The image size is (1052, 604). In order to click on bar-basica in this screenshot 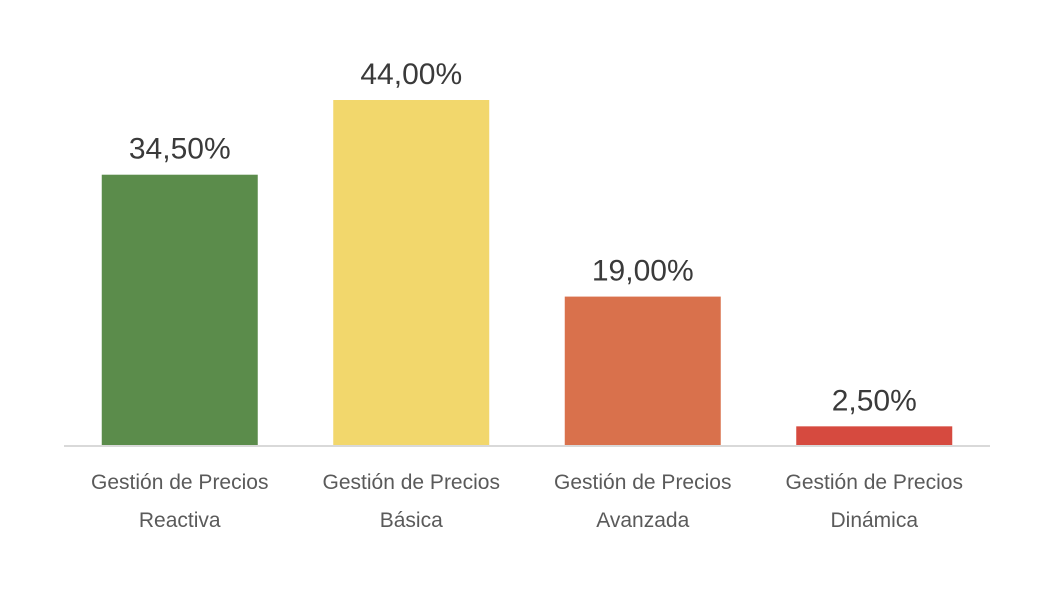, I will do `click(411, 273)`.